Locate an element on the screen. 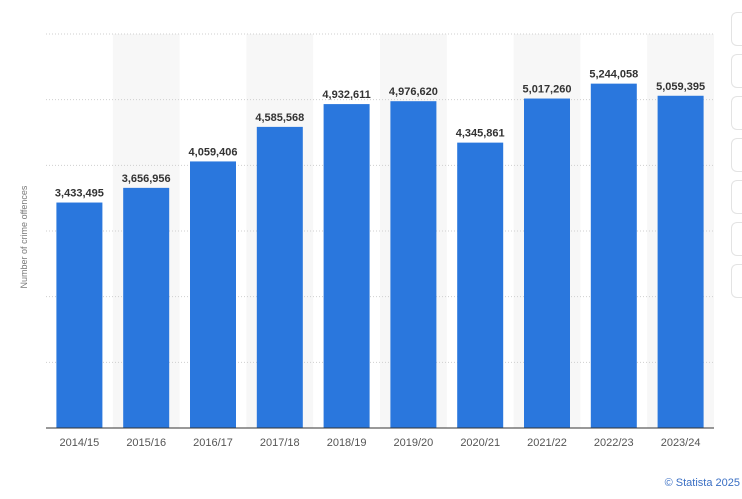  bar-2018/19 is located at coordinates (346, 266).